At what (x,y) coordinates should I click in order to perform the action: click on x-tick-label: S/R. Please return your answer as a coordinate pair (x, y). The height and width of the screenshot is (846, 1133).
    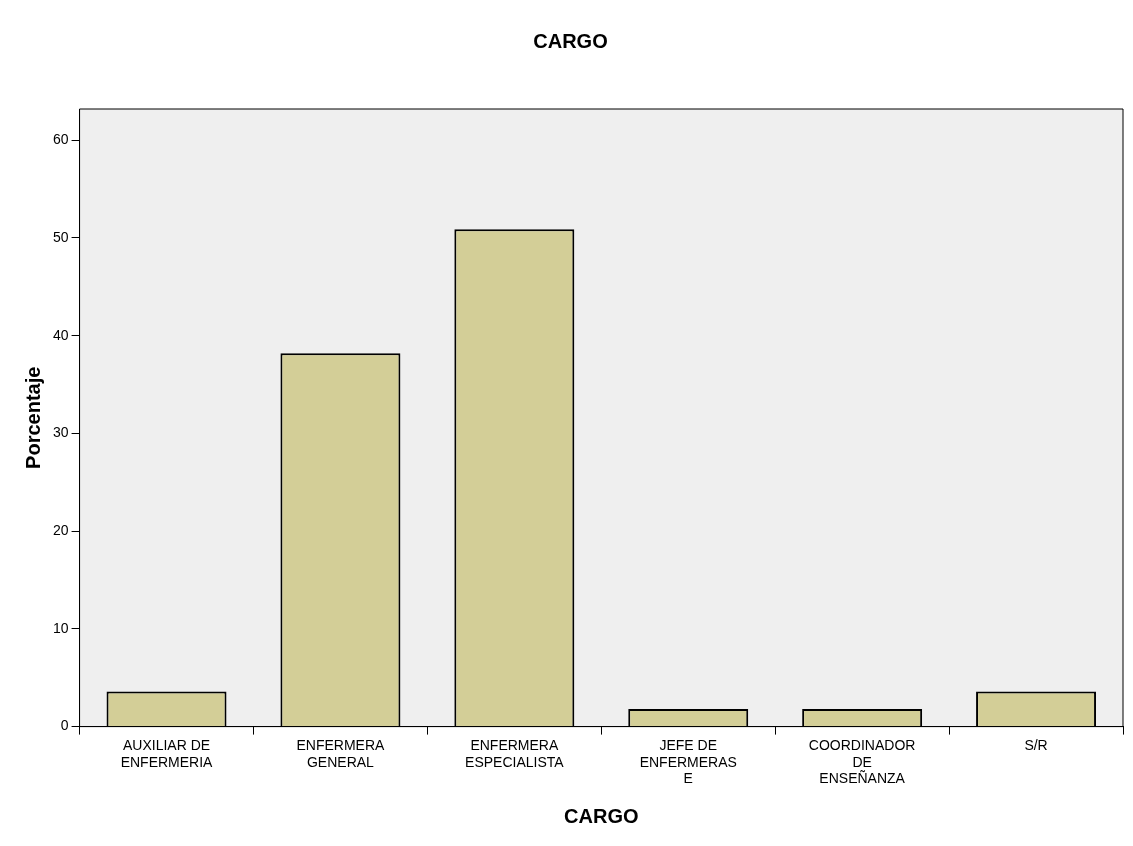
    Looking at the image, I should click on (1036, 744).